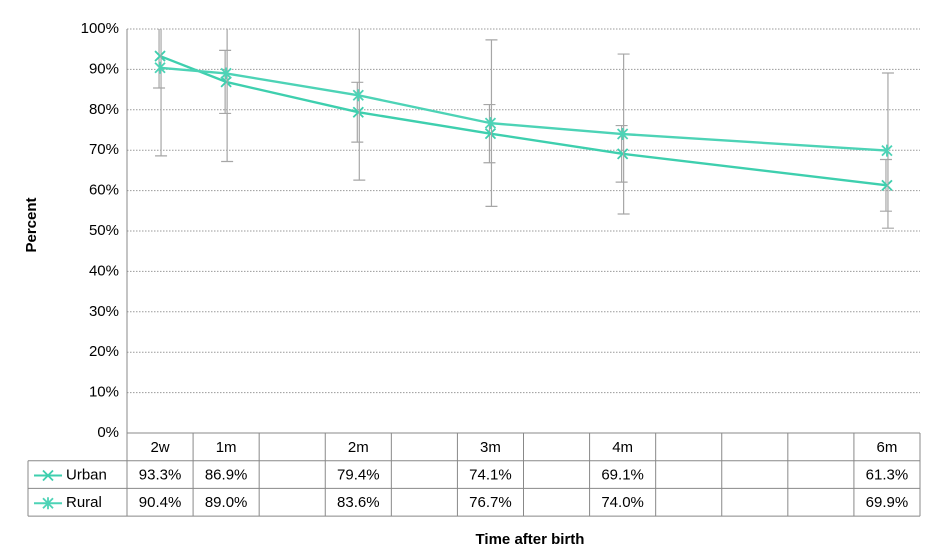 The height and width of the screenshot is (558, 930). Describe the element at coordinates (104, 351) in the screenshot. I see `y-tick-label: 20%` at that location.